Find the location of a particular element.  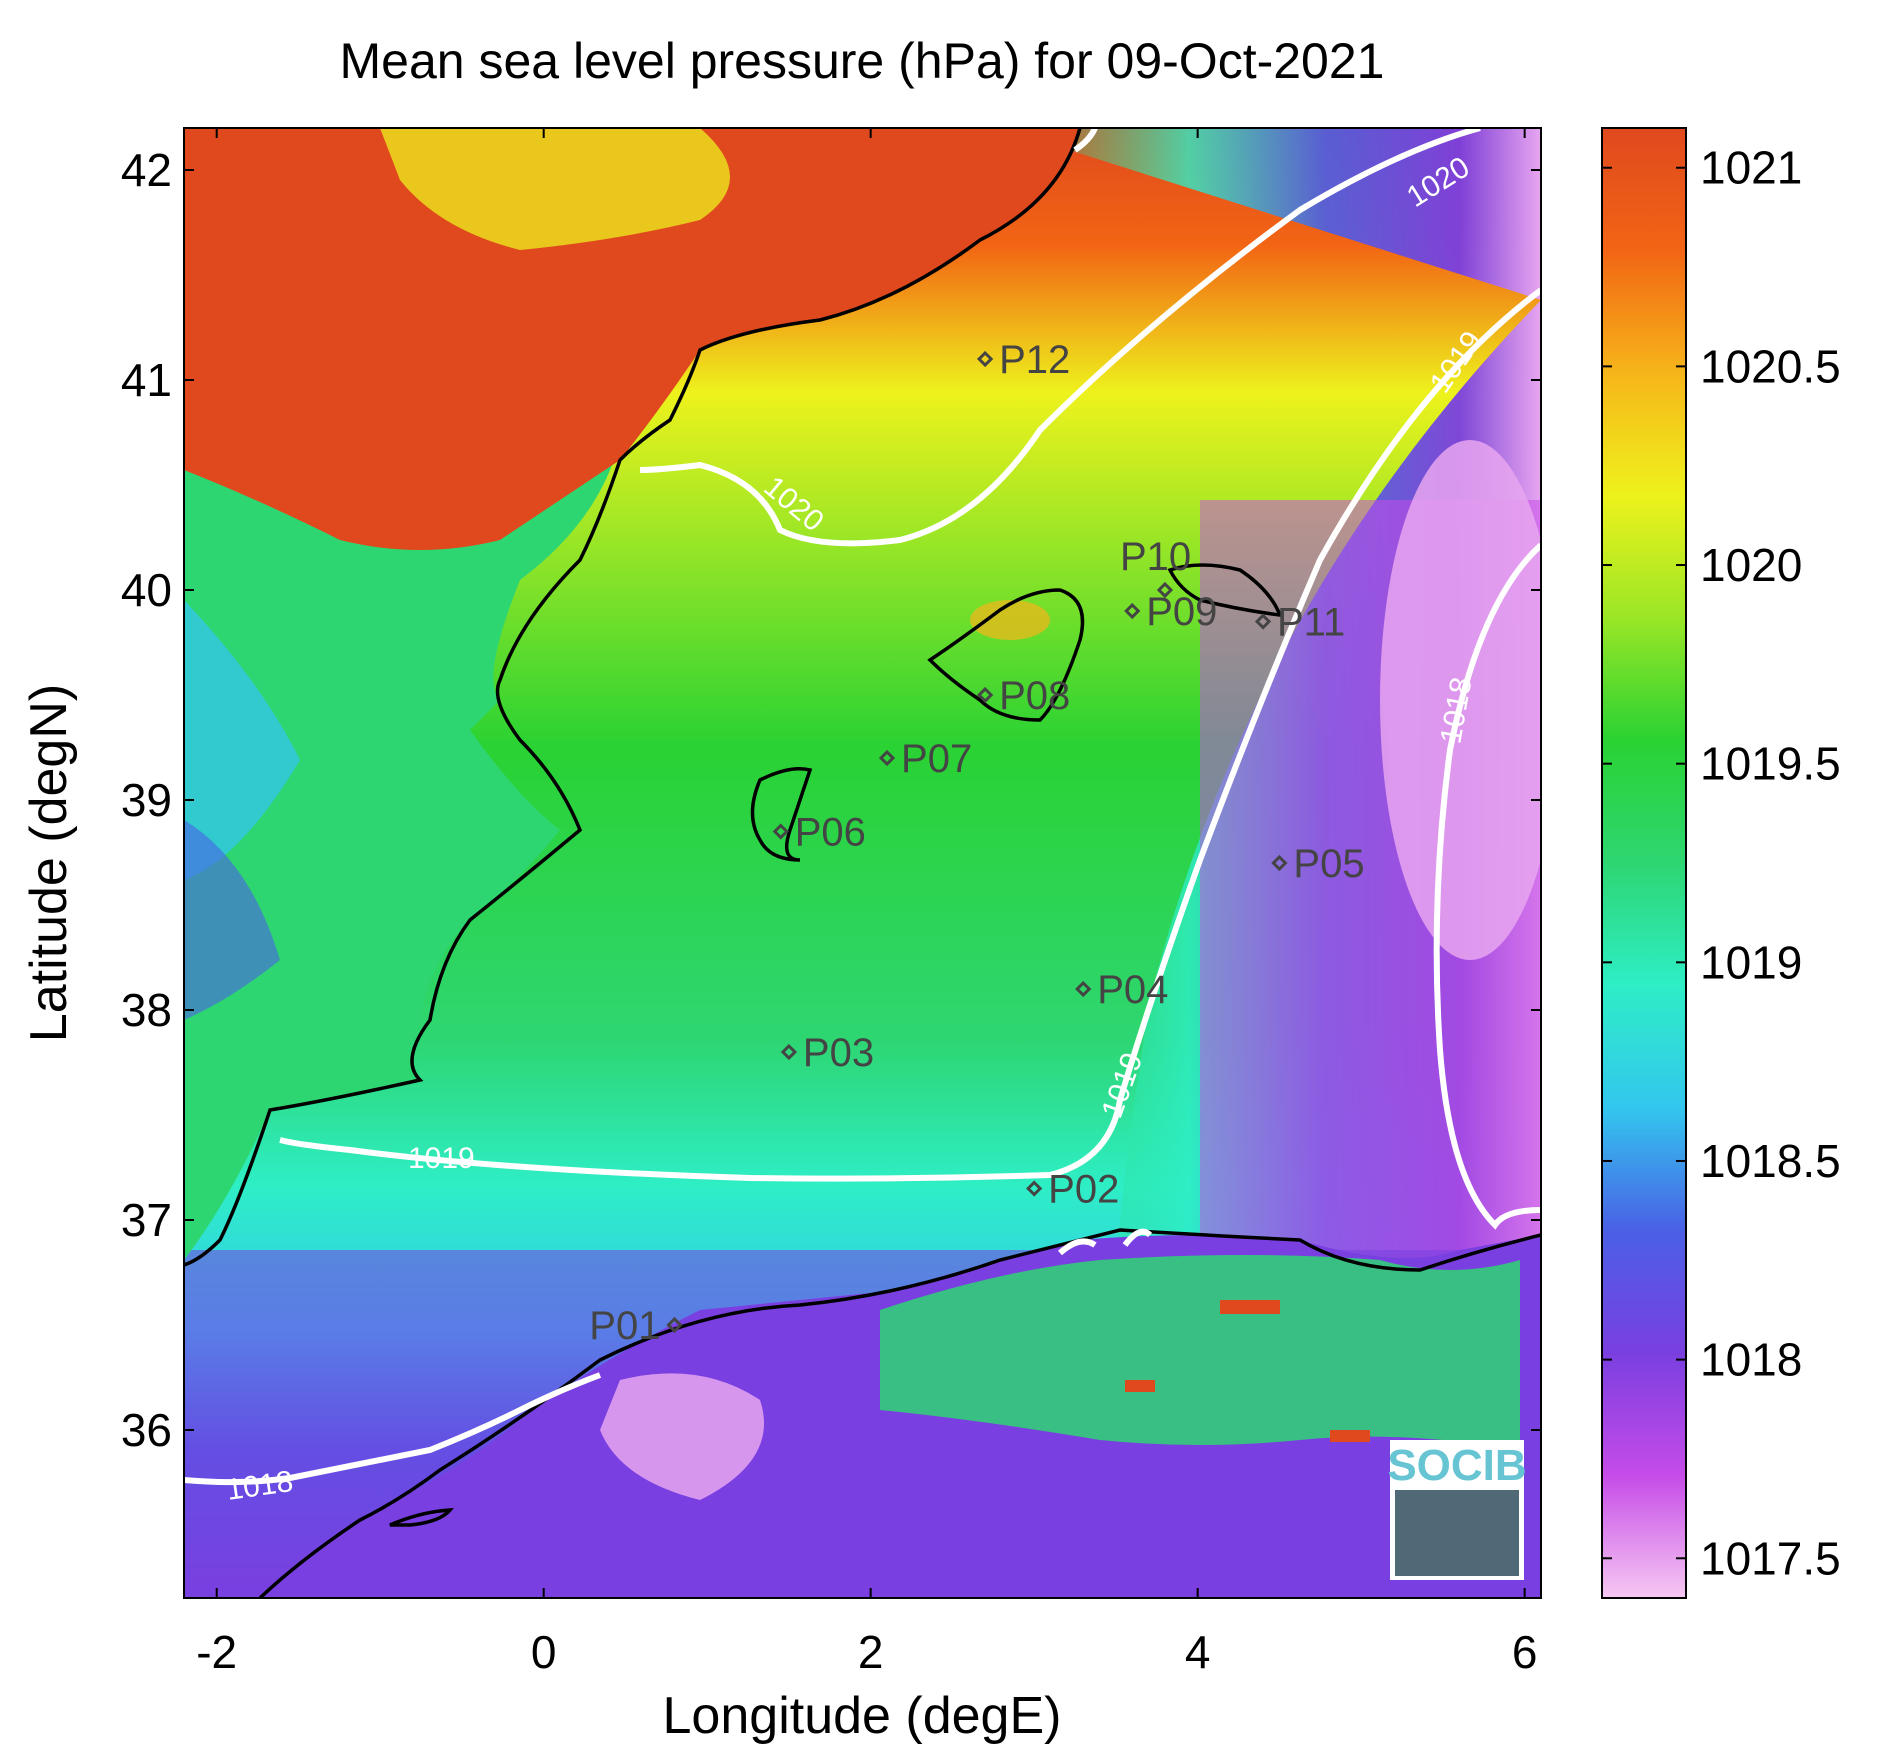

station-label: P09 is located at coordinates (1181, 612).